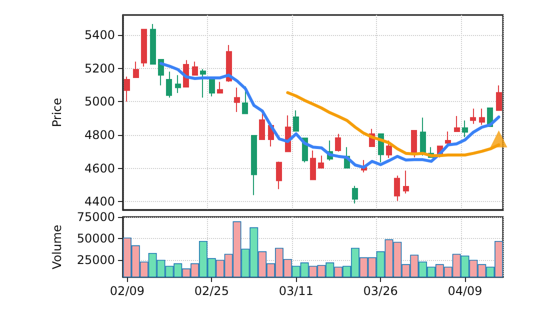  What do you see at coordinates (99, 201) in the screenshot?
I see `y-tick-label: 4400` at bounding box center [99, 201].